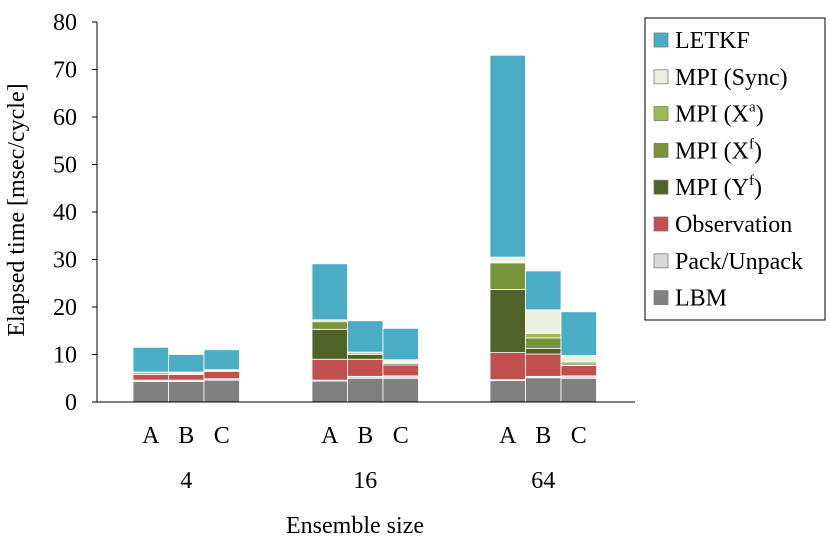 The height and width of the screenshot is (542, 830). Describe the element at coordinates (365, 481) in the screenshot. I see `group-label: 16` at that location.